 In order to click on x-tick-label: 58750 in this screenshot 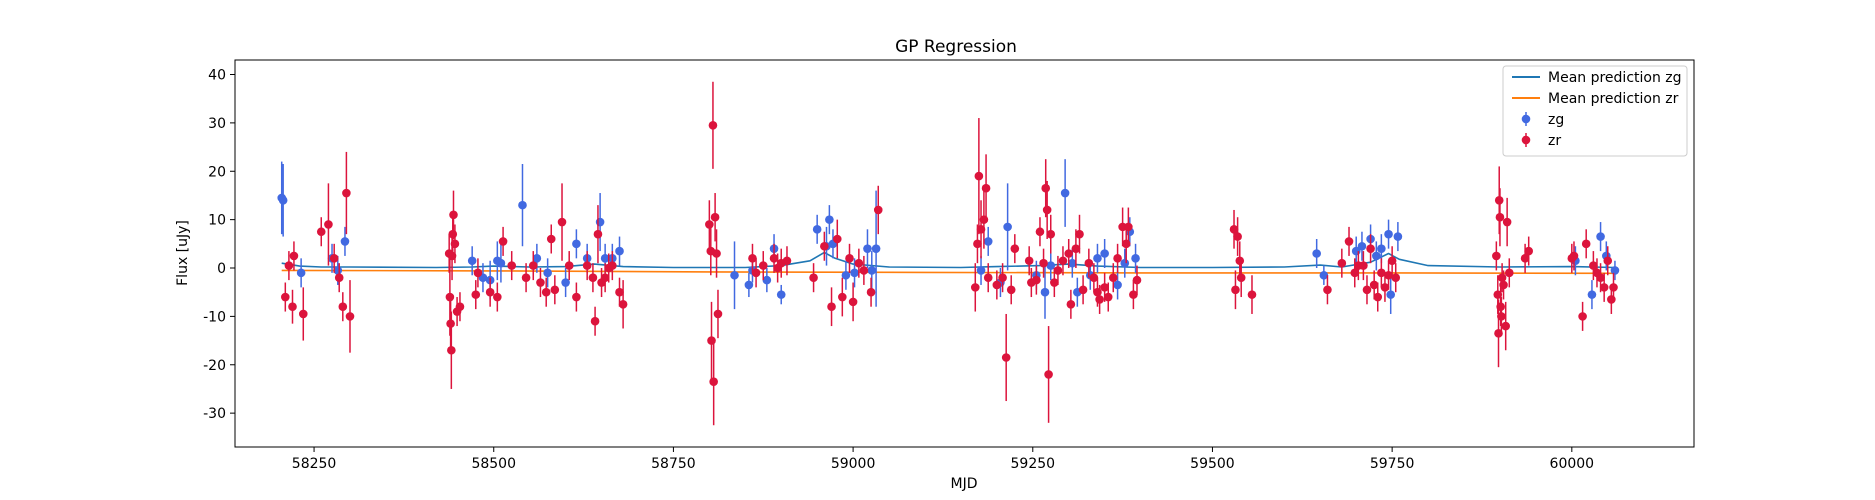, I will do `click(673, 464)`.